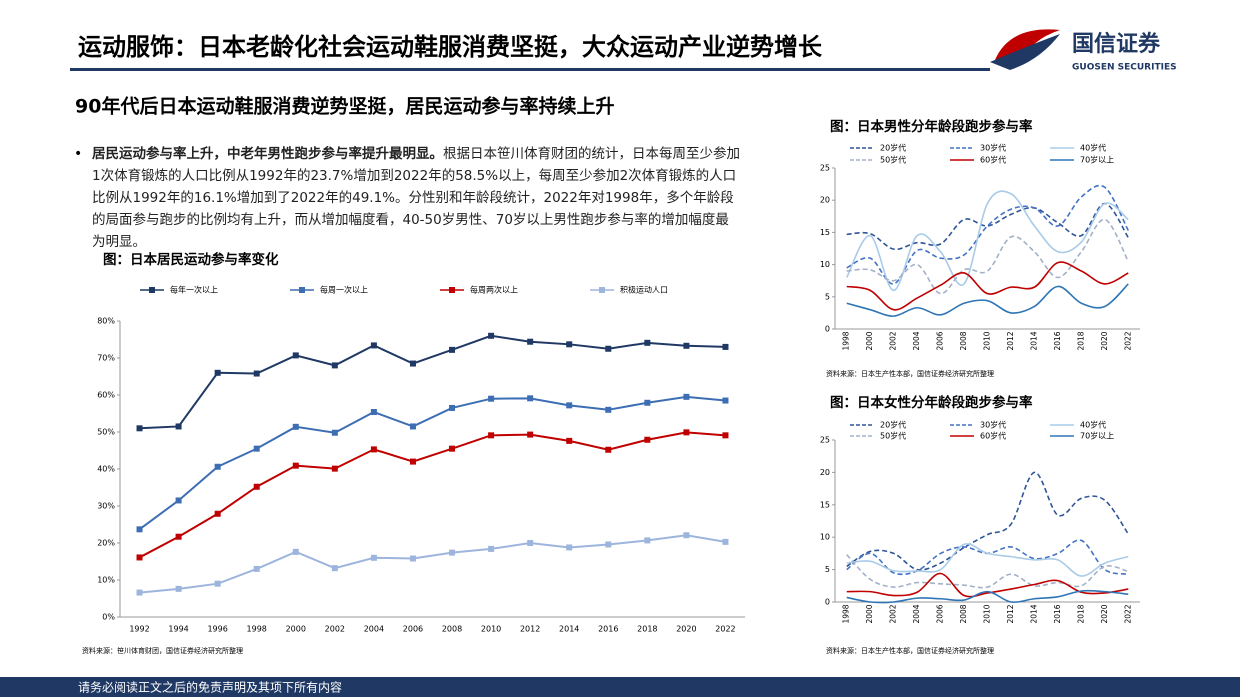  What do you see at coordinates (931, 402) in the screenshot?
I see `chart-title: 图：日本女性分年龄段跑步参与率` at bounding box center [931, 402].